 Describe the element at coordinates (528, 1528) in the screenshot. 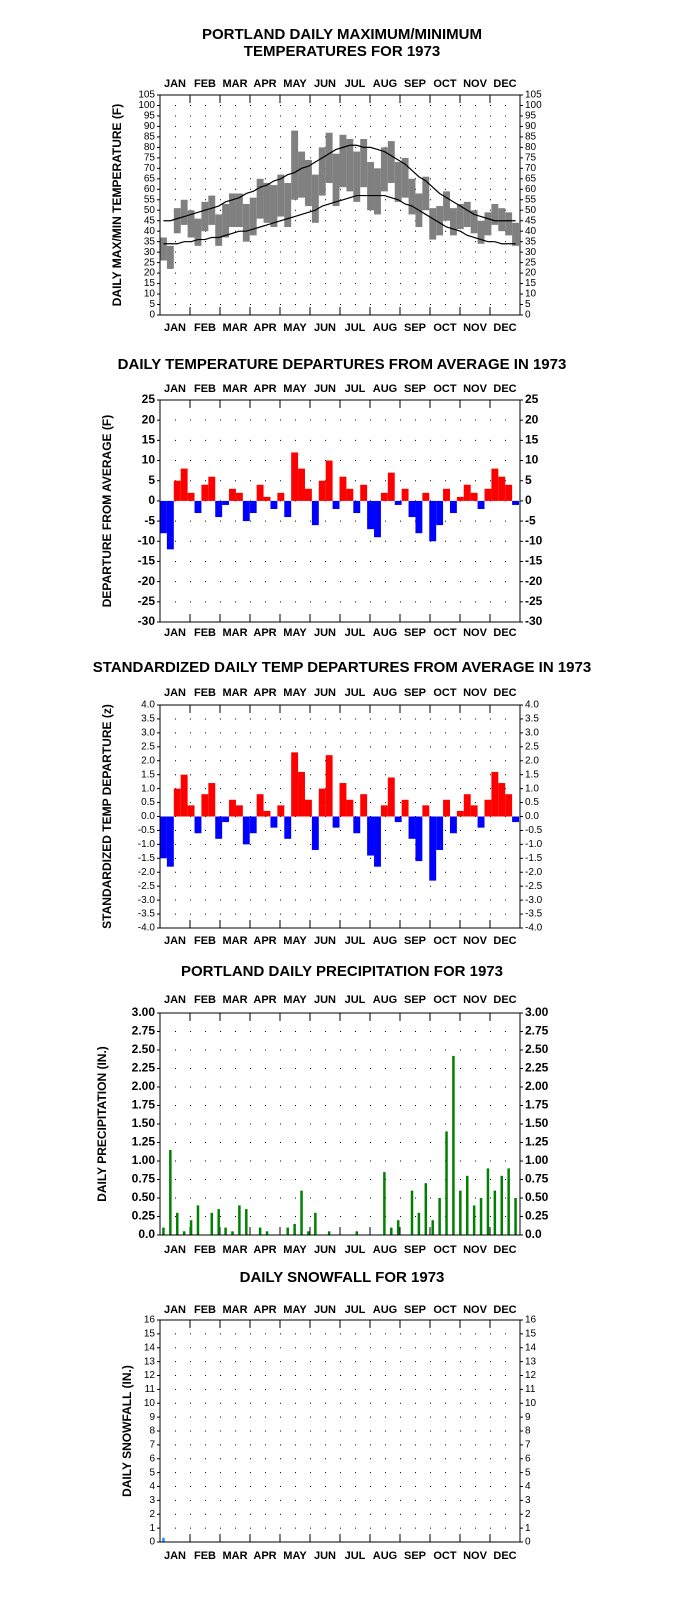

I see `y-tick-label-right: 1` at that location.